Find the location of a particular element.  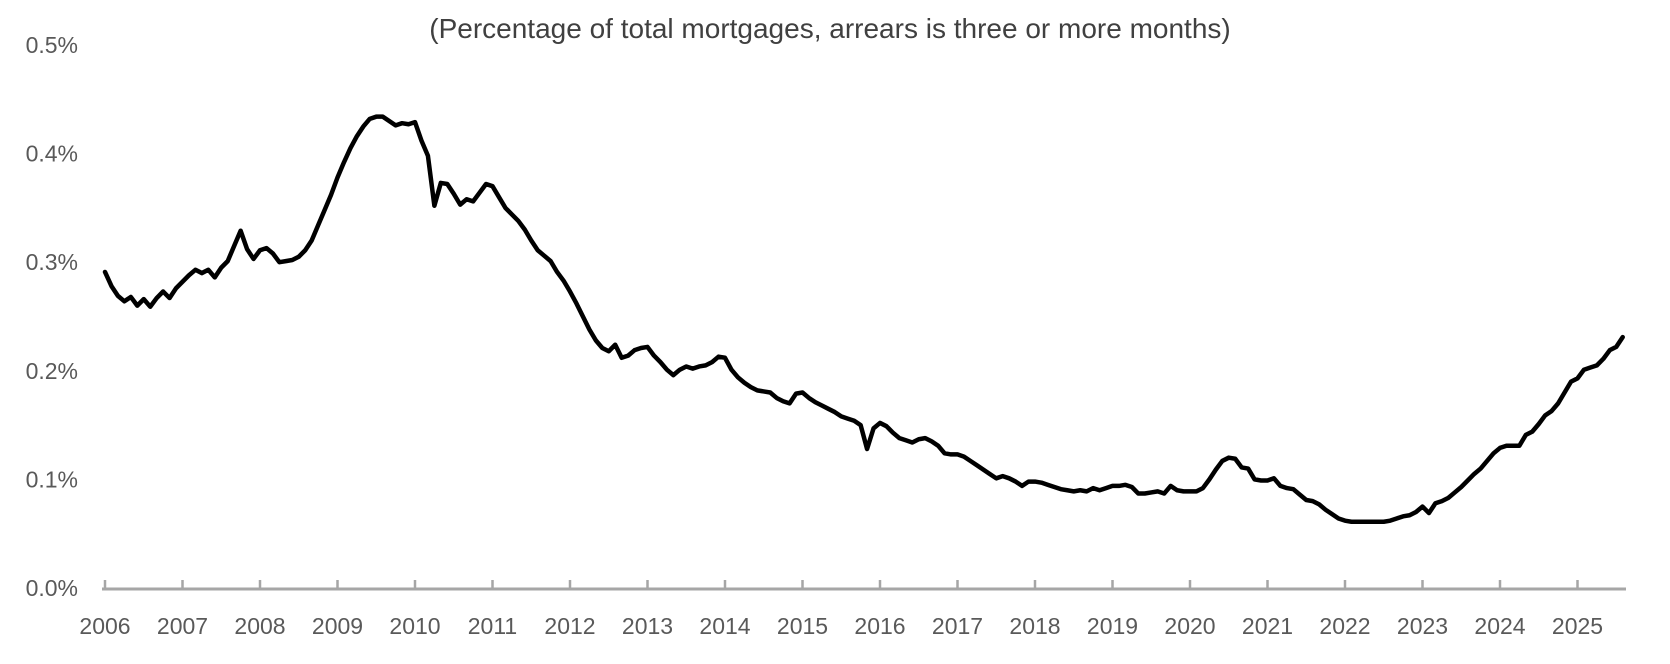

x-axis-tick-label: 2015 is located at coordinates (802, 626).